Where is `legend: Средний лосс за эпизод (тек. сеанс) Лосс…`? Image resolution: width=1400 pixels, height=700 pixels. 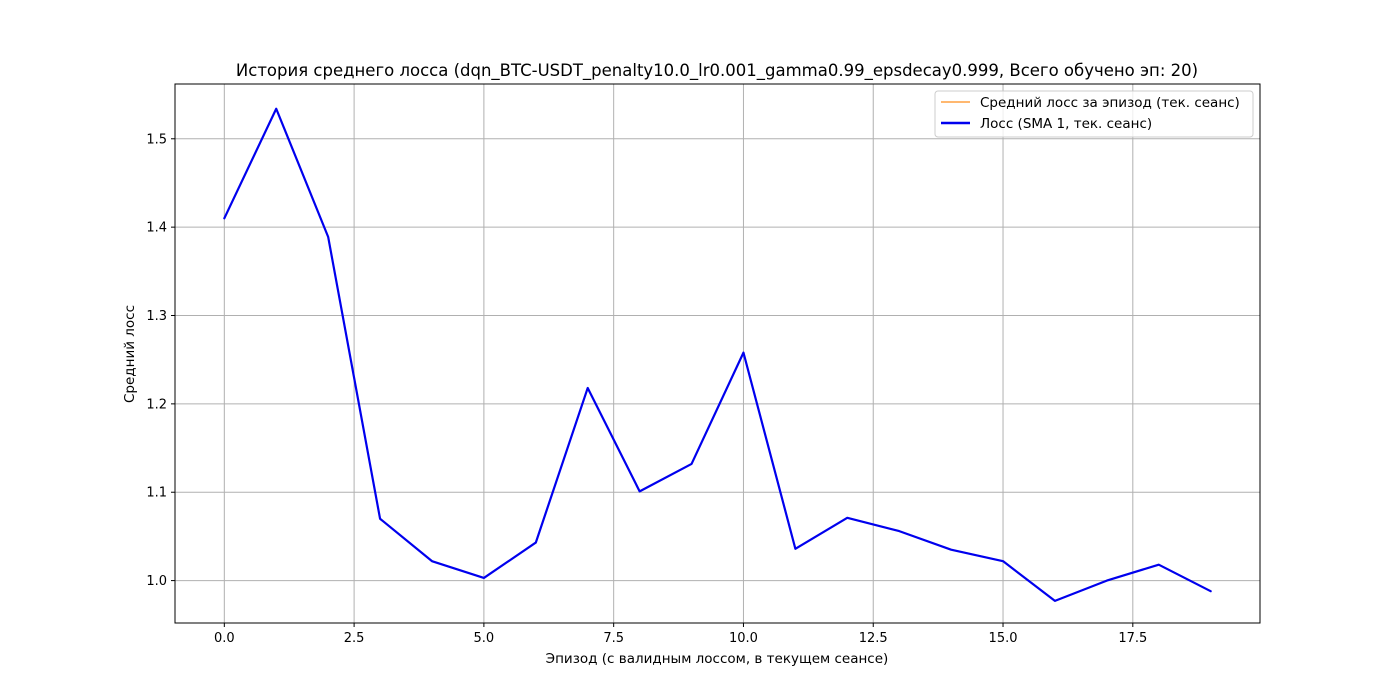 legend: Средний лосс за эпизод (тек. сеанс) Лосс… is located at coordinates (1094, 114).